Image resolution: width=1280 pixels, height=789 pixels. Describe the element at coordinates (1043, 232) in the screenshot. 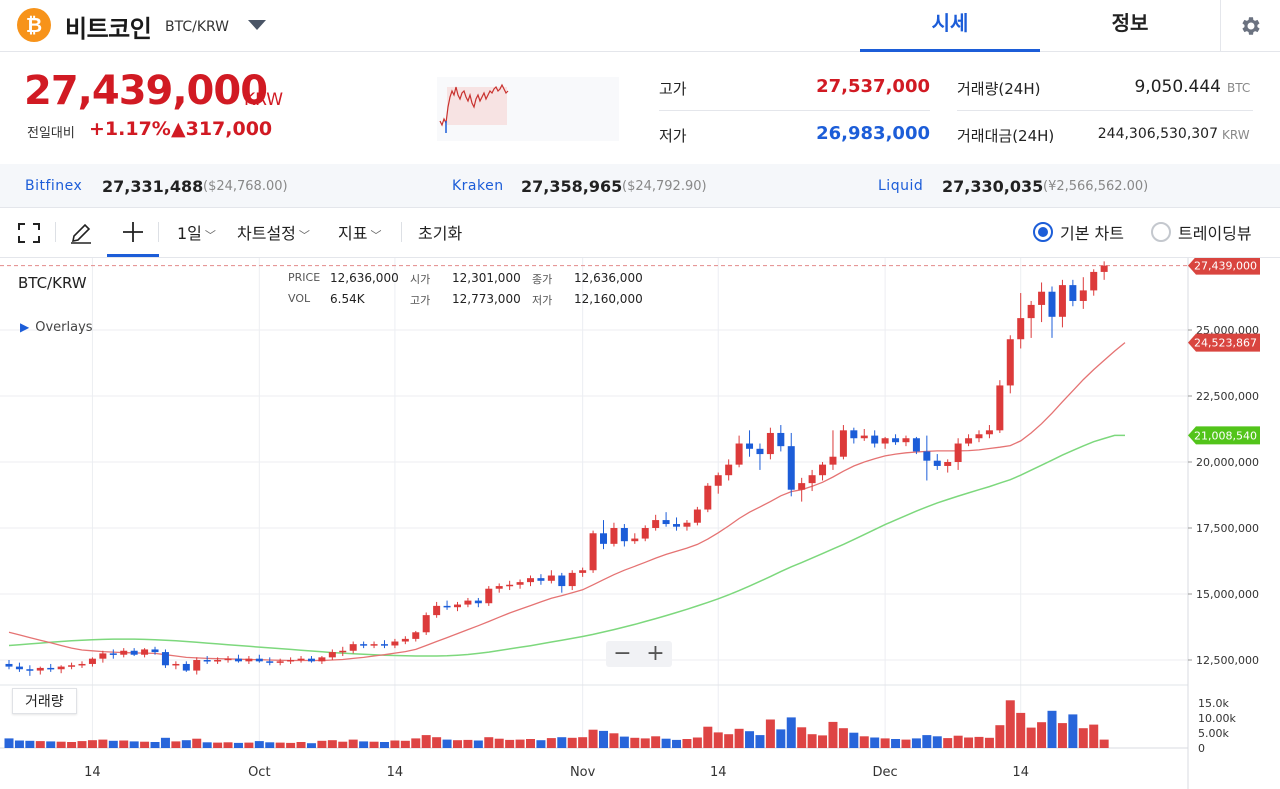

I see `radio-basic-chart` at that location.